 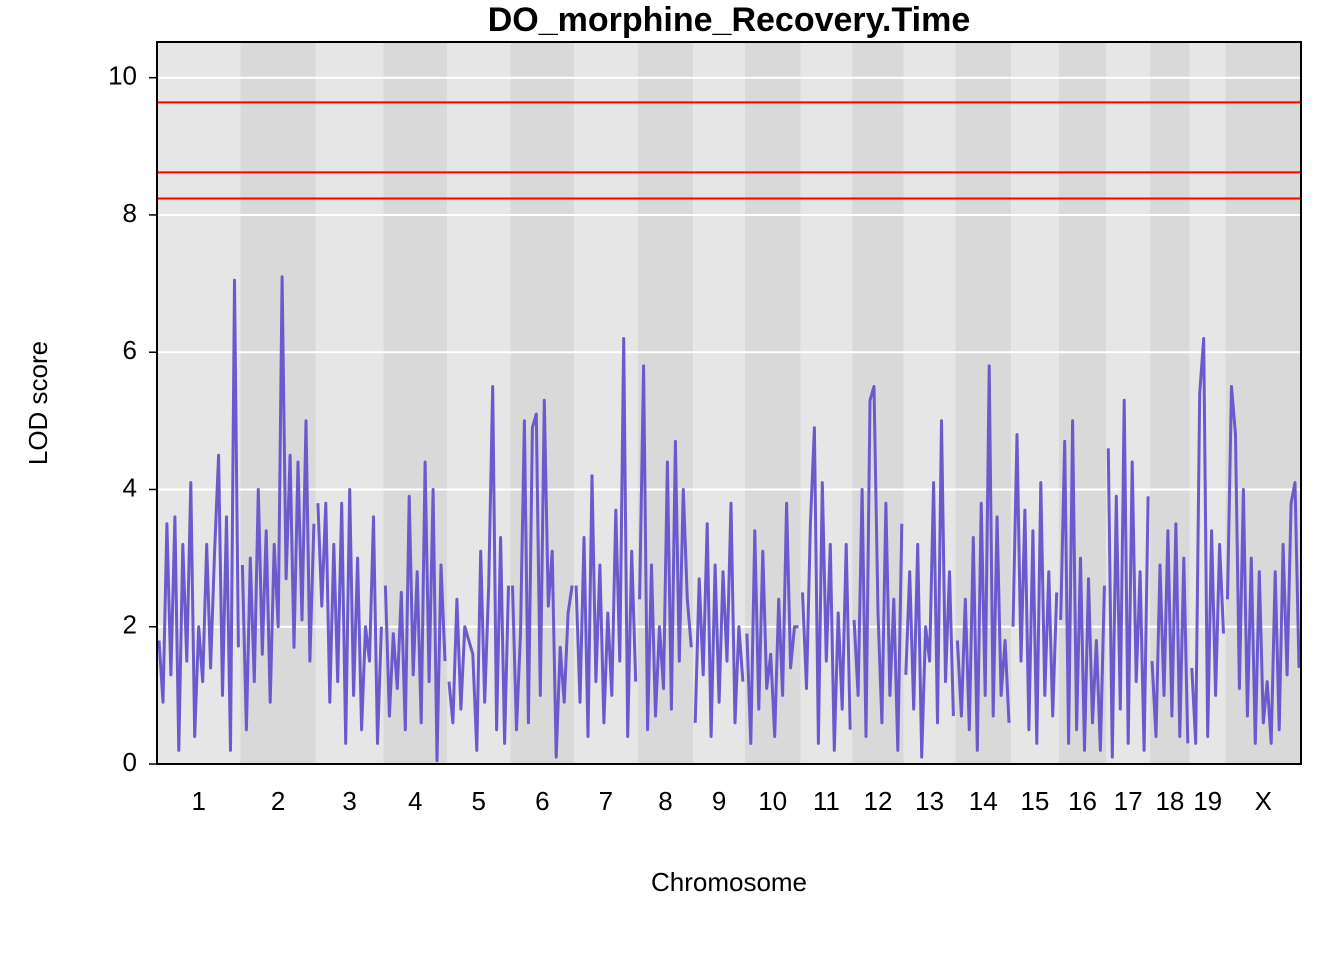 What do you see at coordinates (130, 350) in the screenshot?
I see `y-tick-label: 6` at bounding box center [130, 350].